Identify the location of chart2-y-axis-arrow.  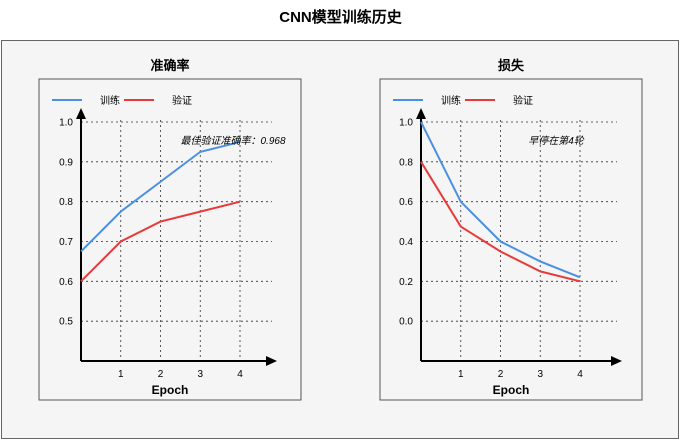
(421, 113).